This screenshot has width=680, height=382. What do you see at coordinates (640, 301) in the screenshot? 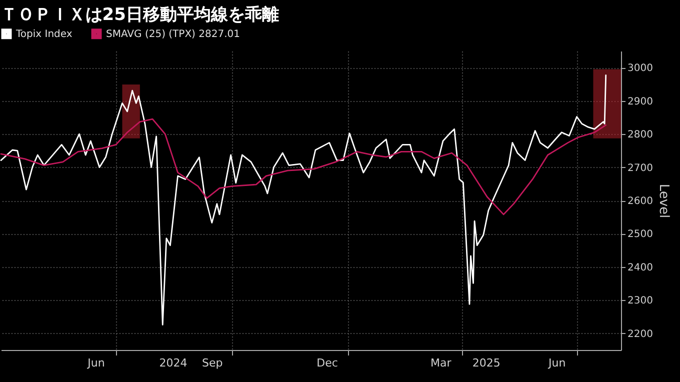
I see `y-tick-label: 2300` at bounding box center [640, 301].